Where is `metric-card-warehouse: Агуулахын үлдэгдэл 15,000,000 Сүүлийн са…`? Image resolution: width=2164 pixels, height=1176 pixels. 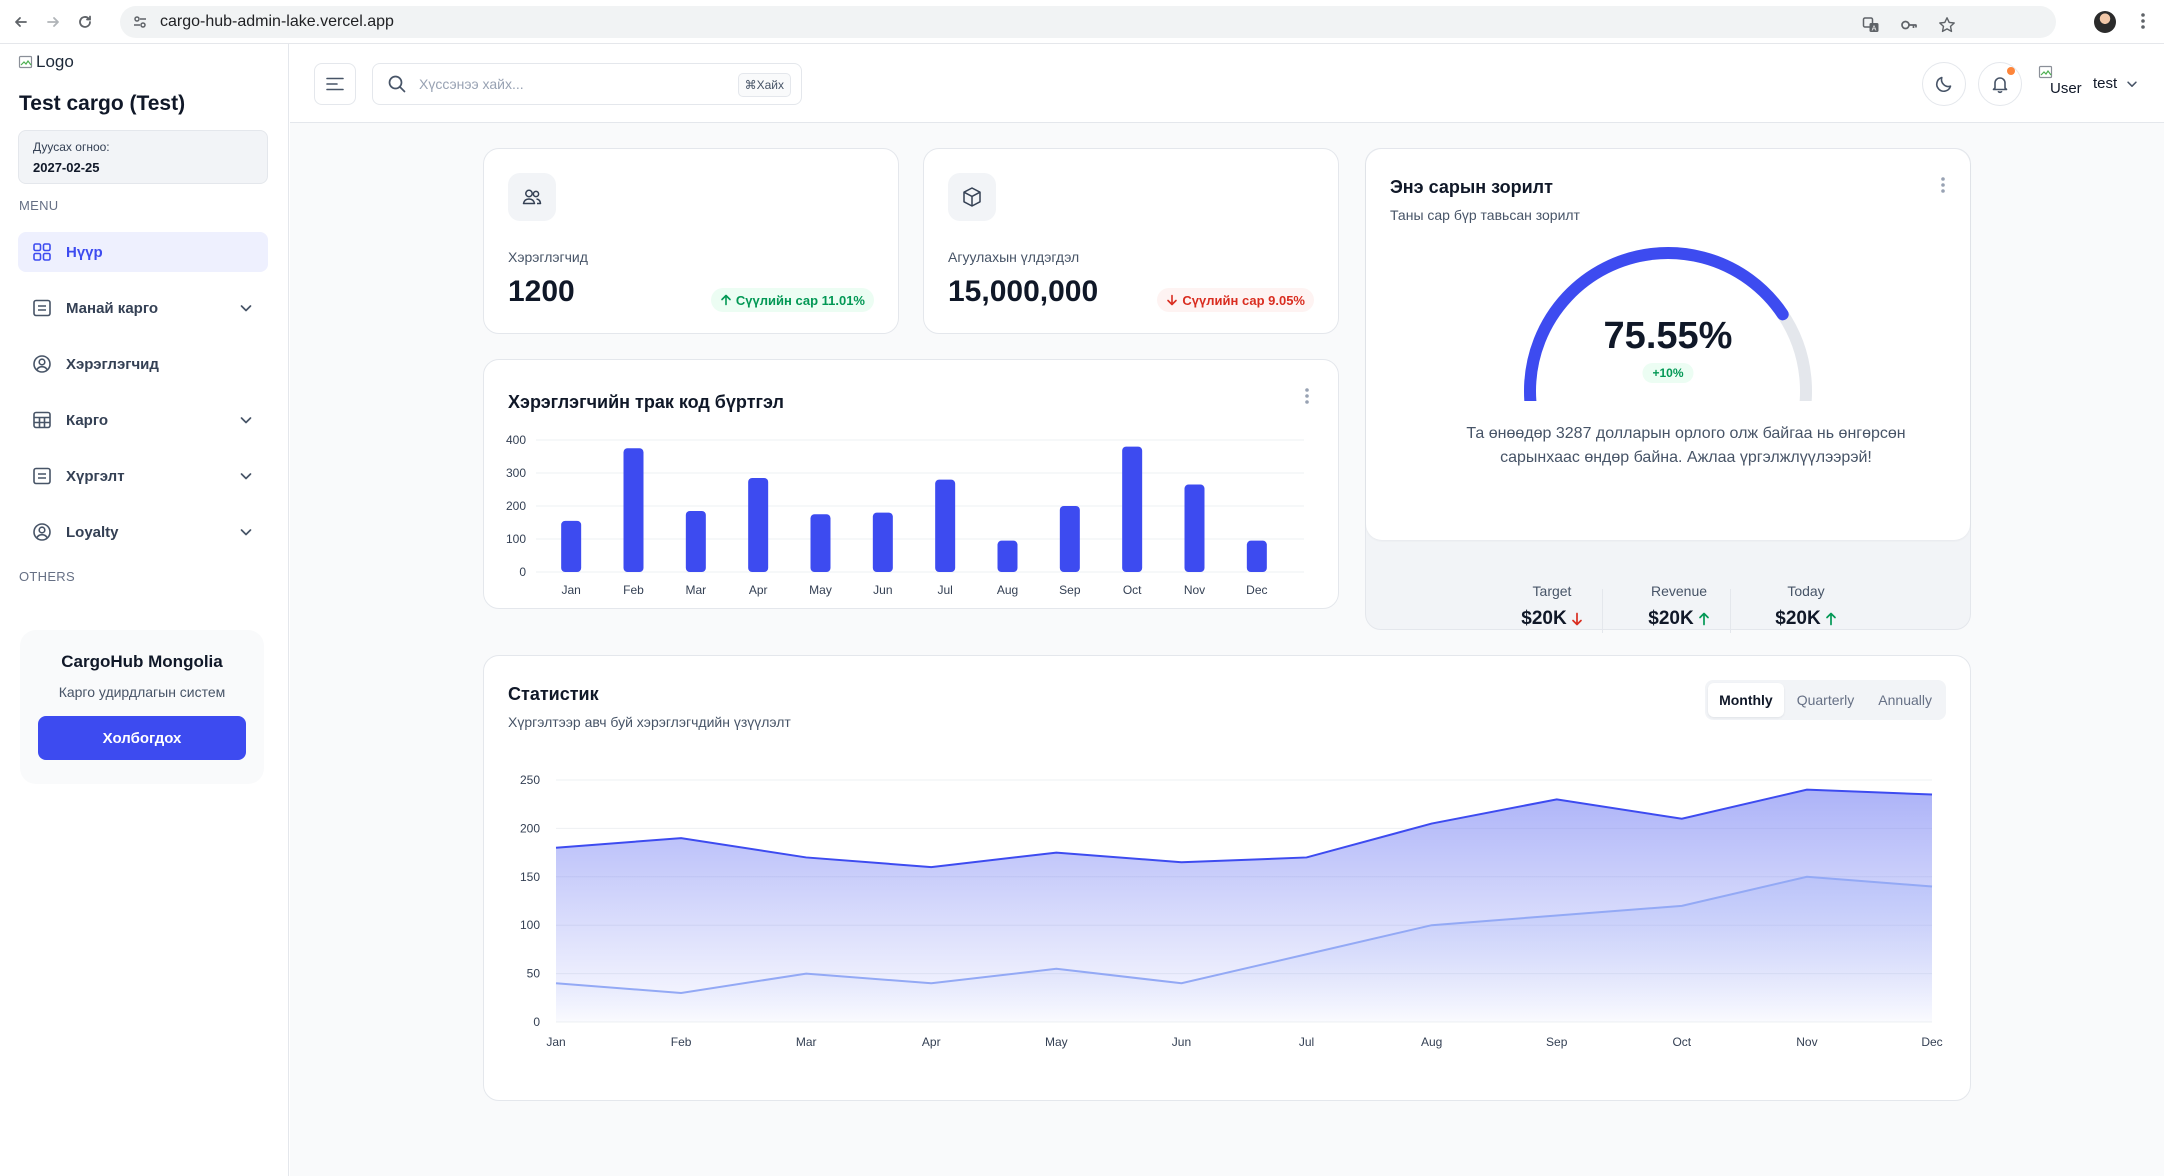 metric-card-warehouse: Агуулахын үлдэгдэл 15,000,000 Сүүлийн са… is located at coordinates (1131, 241).